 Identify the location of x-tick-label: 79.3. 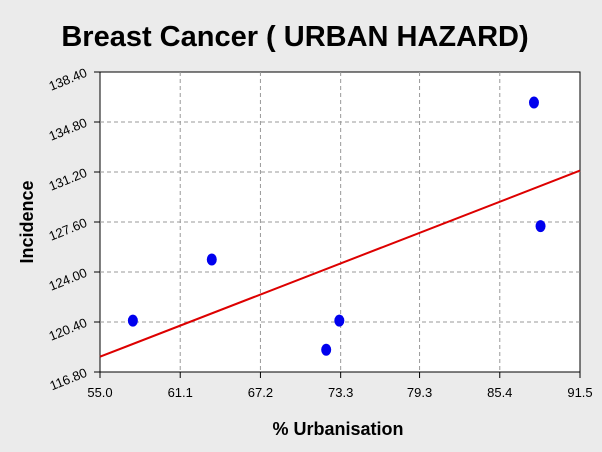
(419, 392).